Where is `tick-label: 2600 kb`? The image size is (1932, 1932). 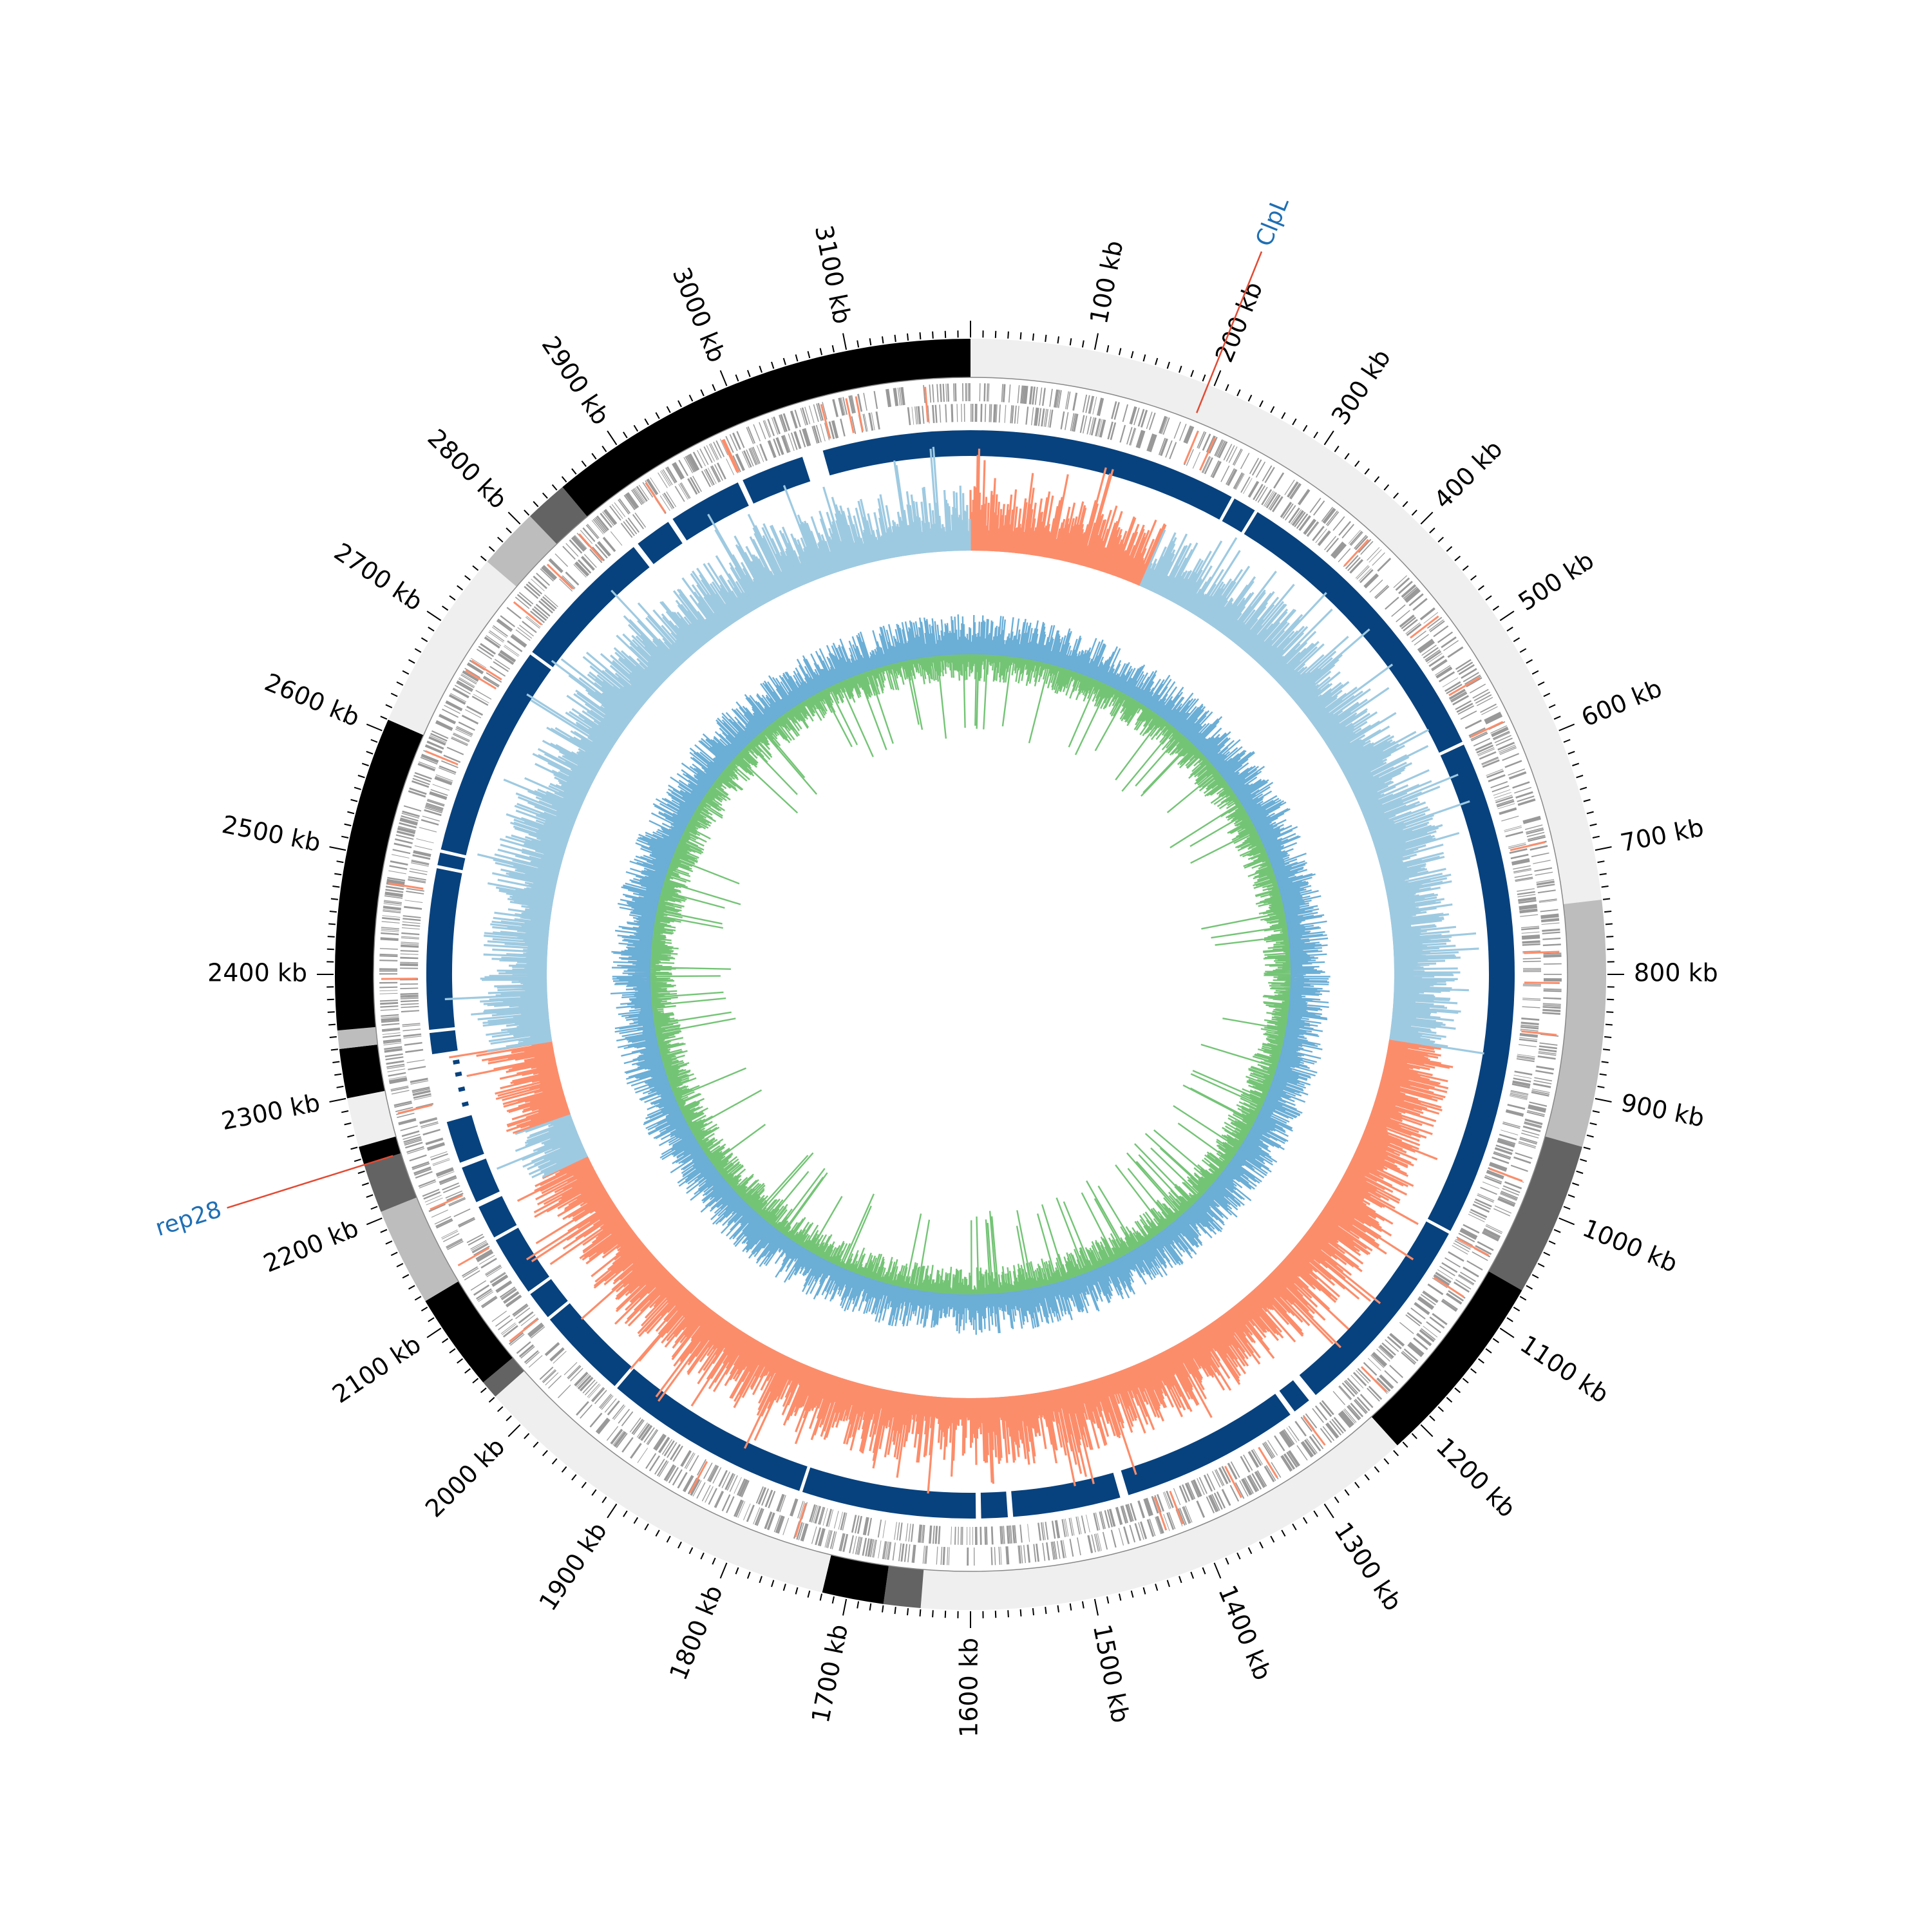 tick-label: 2600 kb is located at coordinates (312, 700).